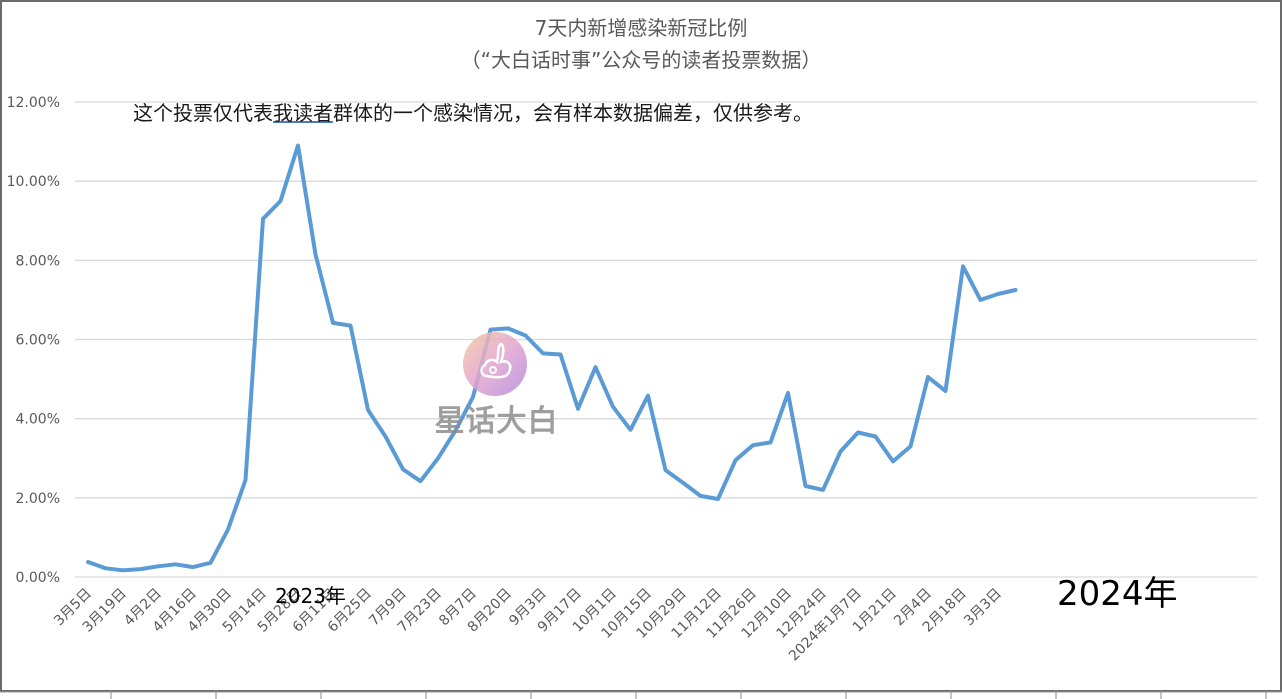  What do you see at coordinates (641, 60) in the screenshot?
I see `chart-subtitle: （“大白话时事”公众号的读者投票数据）` at bounding box center [641, 60].